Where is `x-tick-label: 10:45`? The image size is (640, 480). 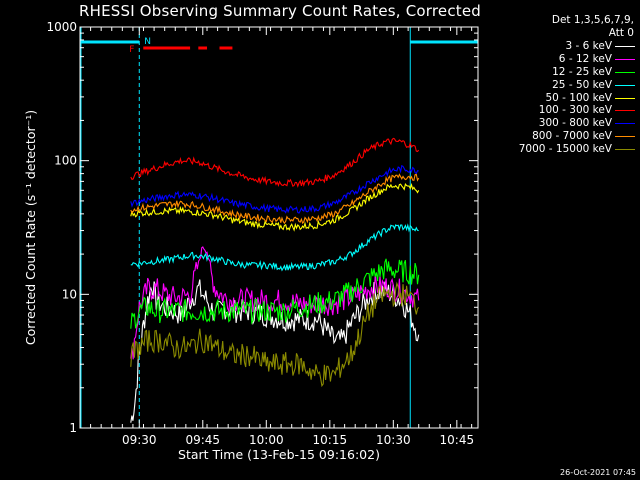
x-tick-label: 10:45 is located at coordinates (457, 440).